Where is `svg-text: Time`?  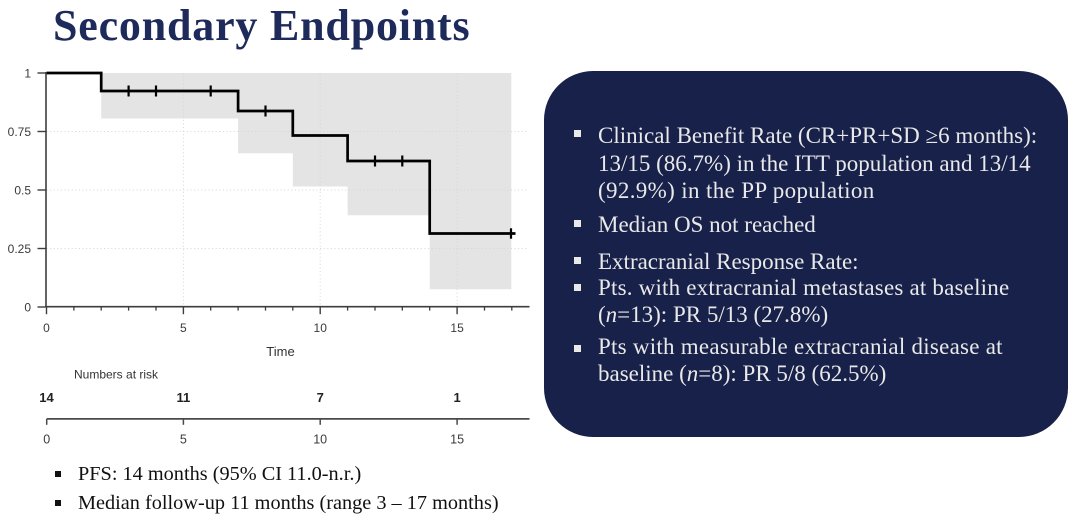 svg-text: Time is located at coordinates (280, 351).